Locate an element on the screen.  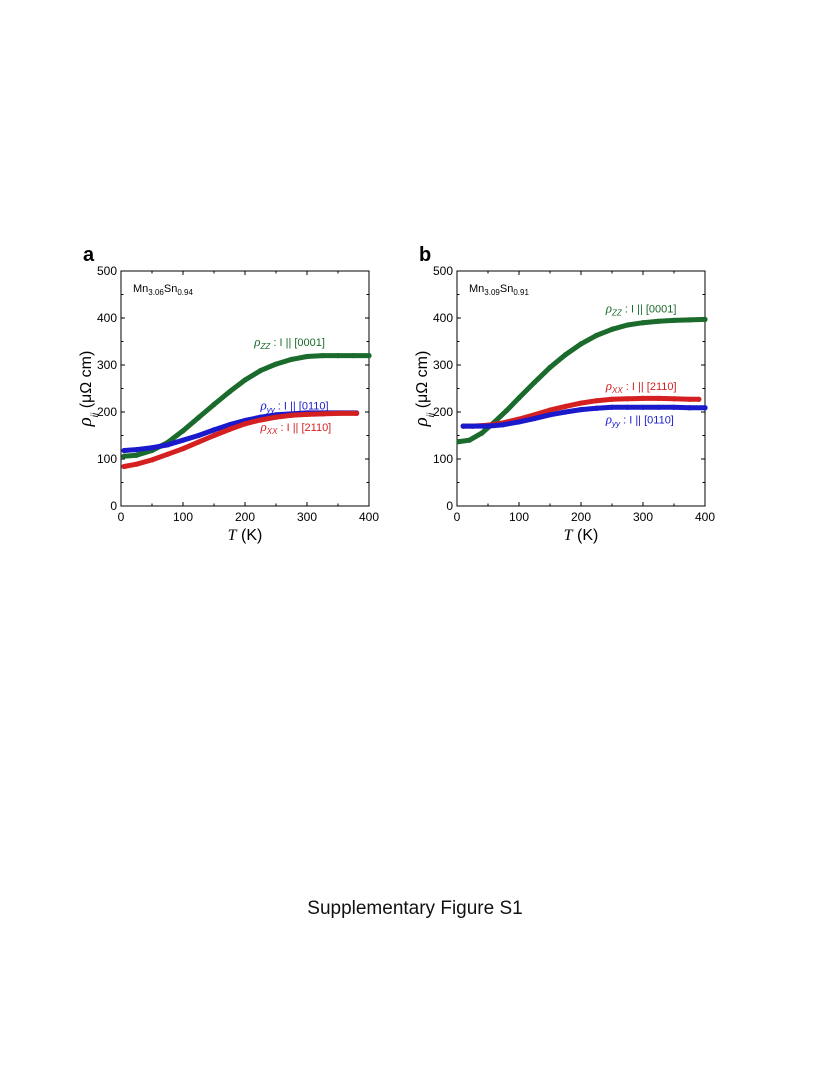
series-line-rho_xx is located at coordinates (240, 439).